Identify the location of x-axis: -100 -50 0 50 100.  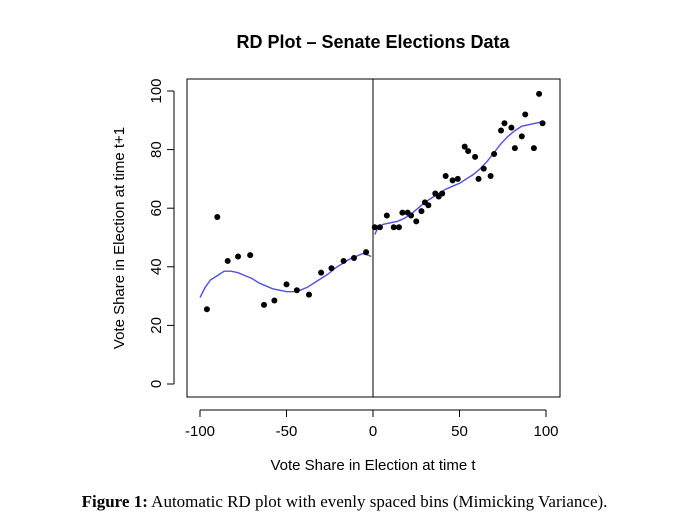
(372, 424).